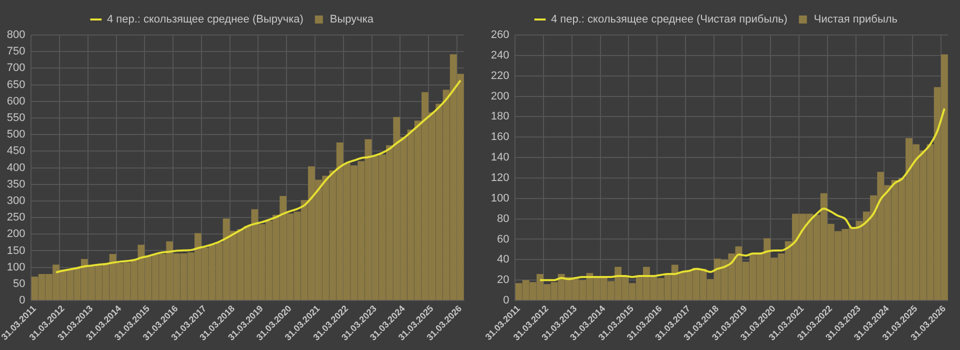 The height and width of the screenshot is (350, 960). I want to click on y-tick-label: 40, so click(503, 260).